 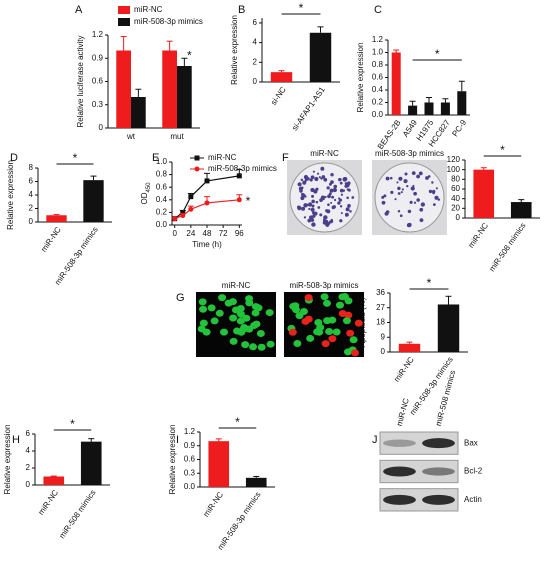 I want to click on y-tick-label: 4, so click(x=28, y=450).